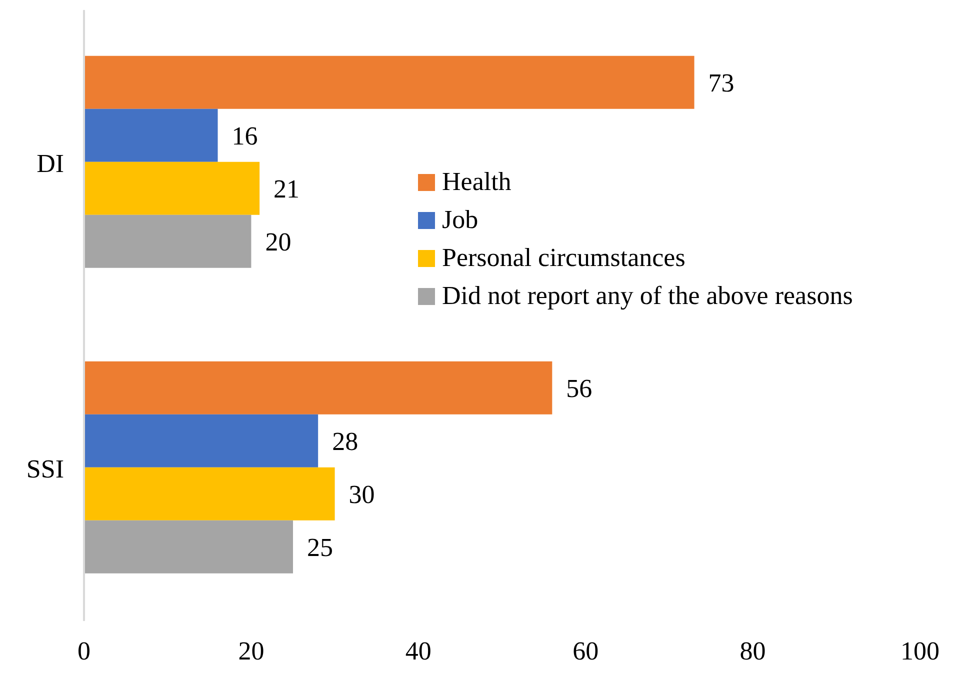 The width and height of the screenshot is (953, 679). What do you see at coordinates (320, 547) in the screenshot?
I see `data-label: 25` at bounding box center [320, 547].